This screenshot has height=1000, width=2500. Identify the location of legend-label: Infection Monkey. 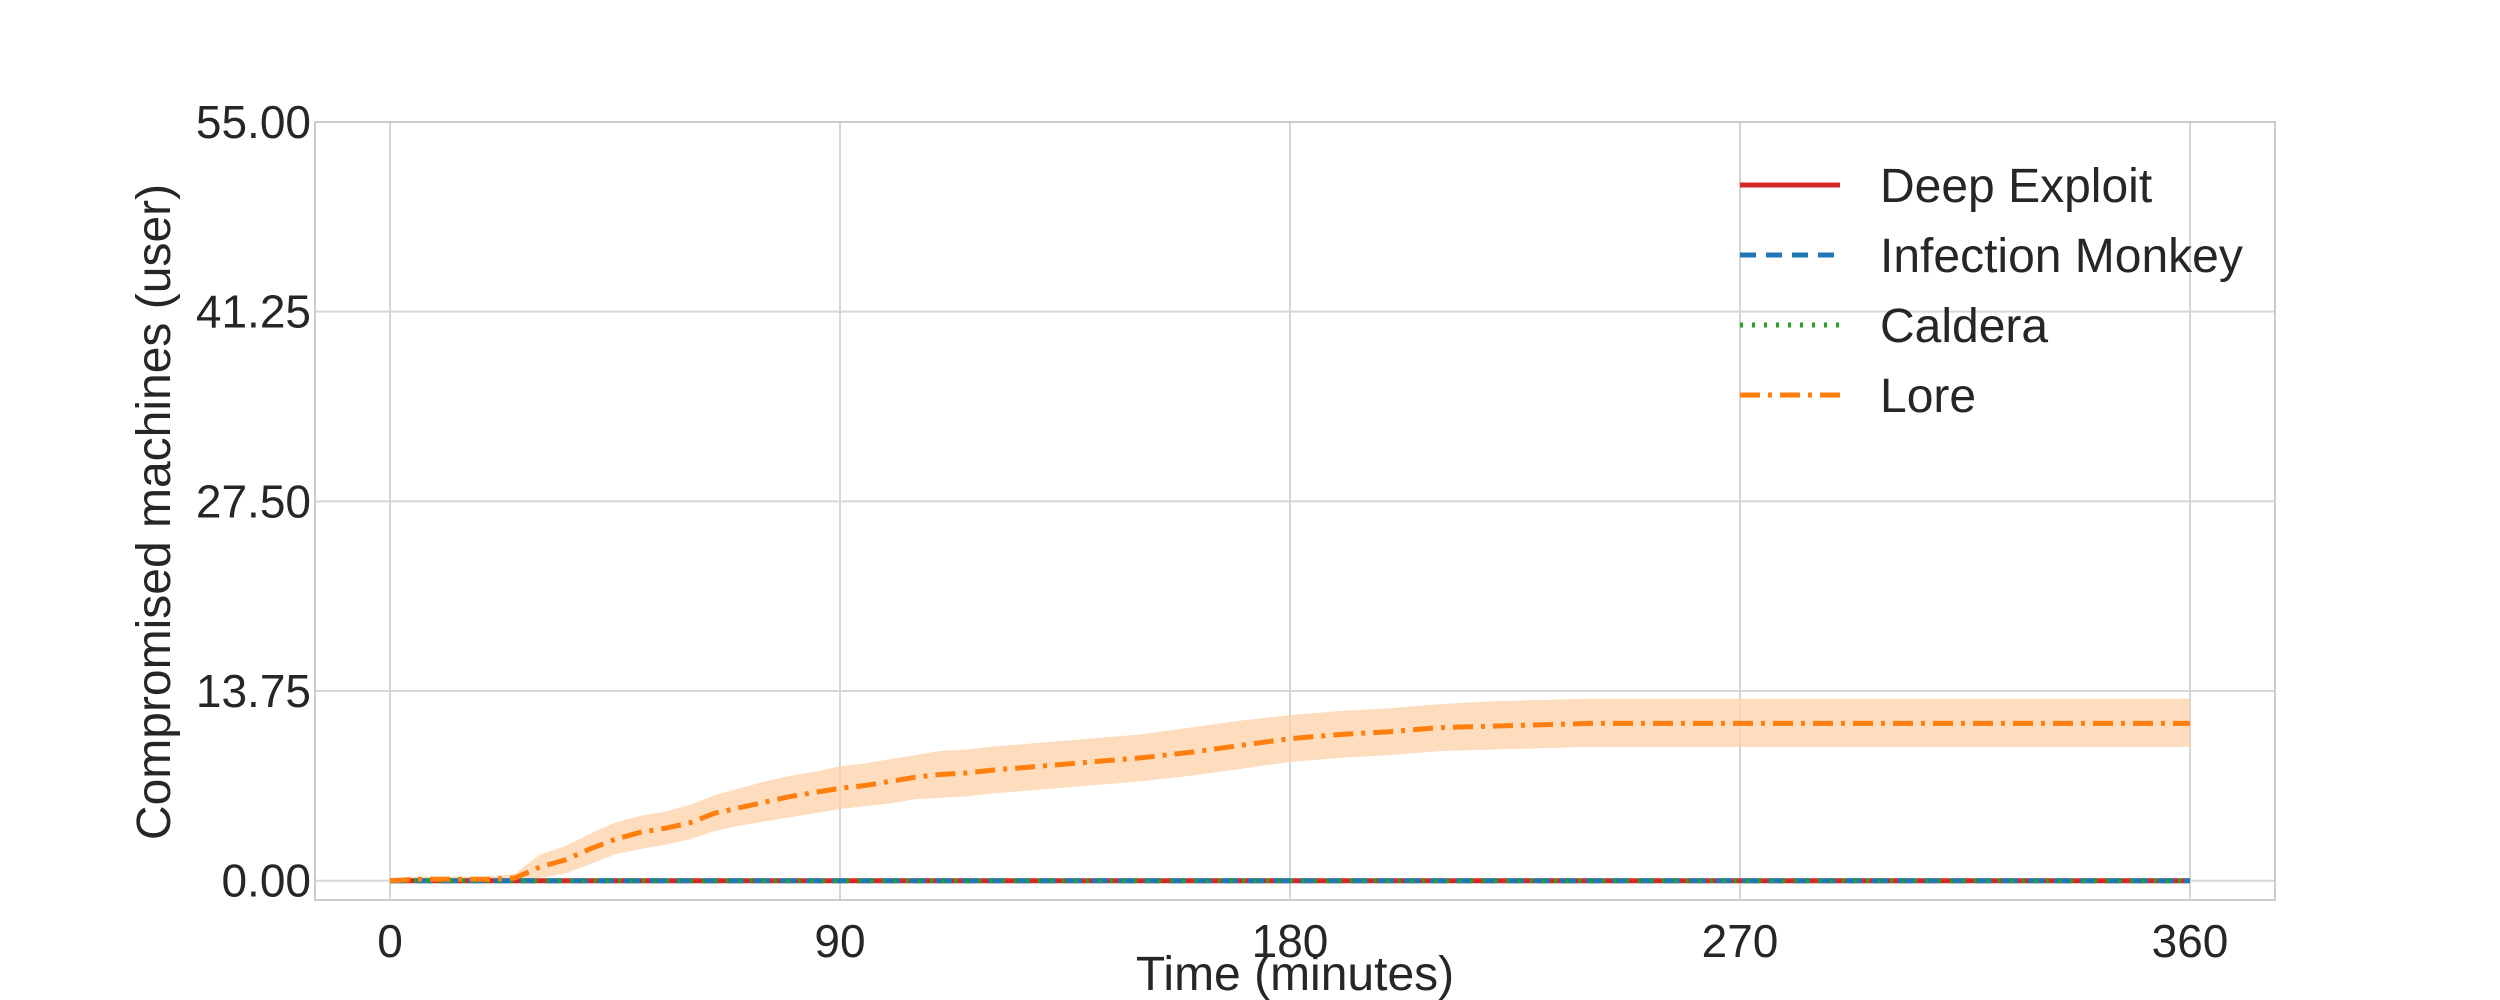
(2061, 256).